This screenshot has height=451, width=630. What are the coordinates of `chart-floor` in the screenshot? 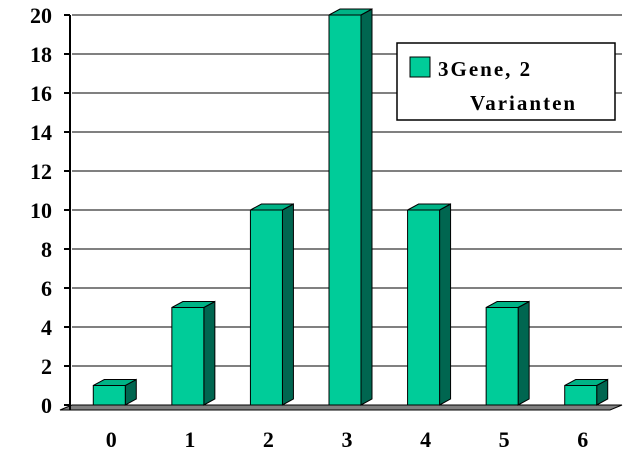 It's located at (341, 407).